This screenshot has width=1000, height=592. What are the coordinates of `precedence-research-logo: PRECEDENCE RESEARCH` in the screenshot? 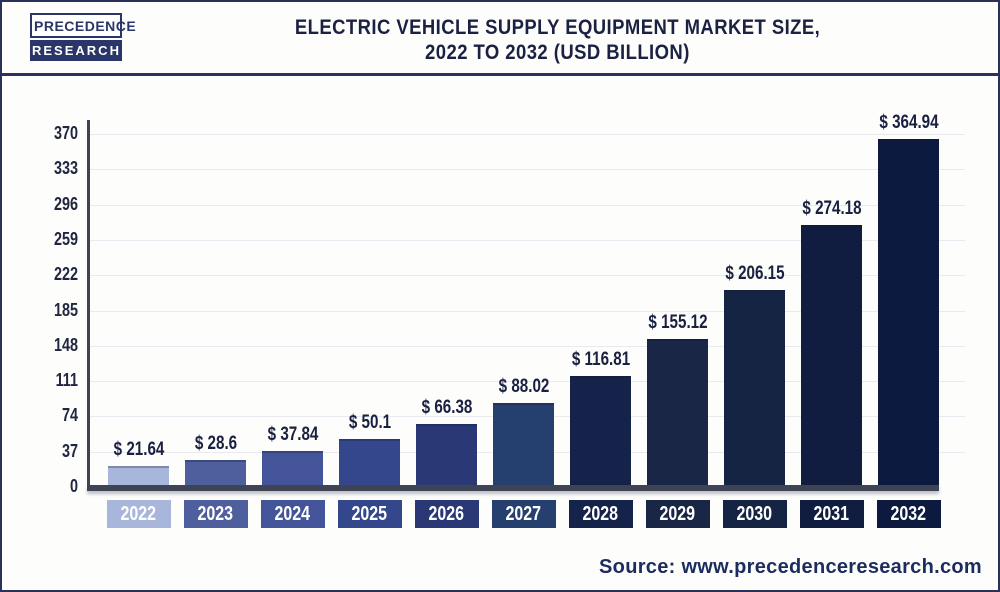 It's located at (83, 37).